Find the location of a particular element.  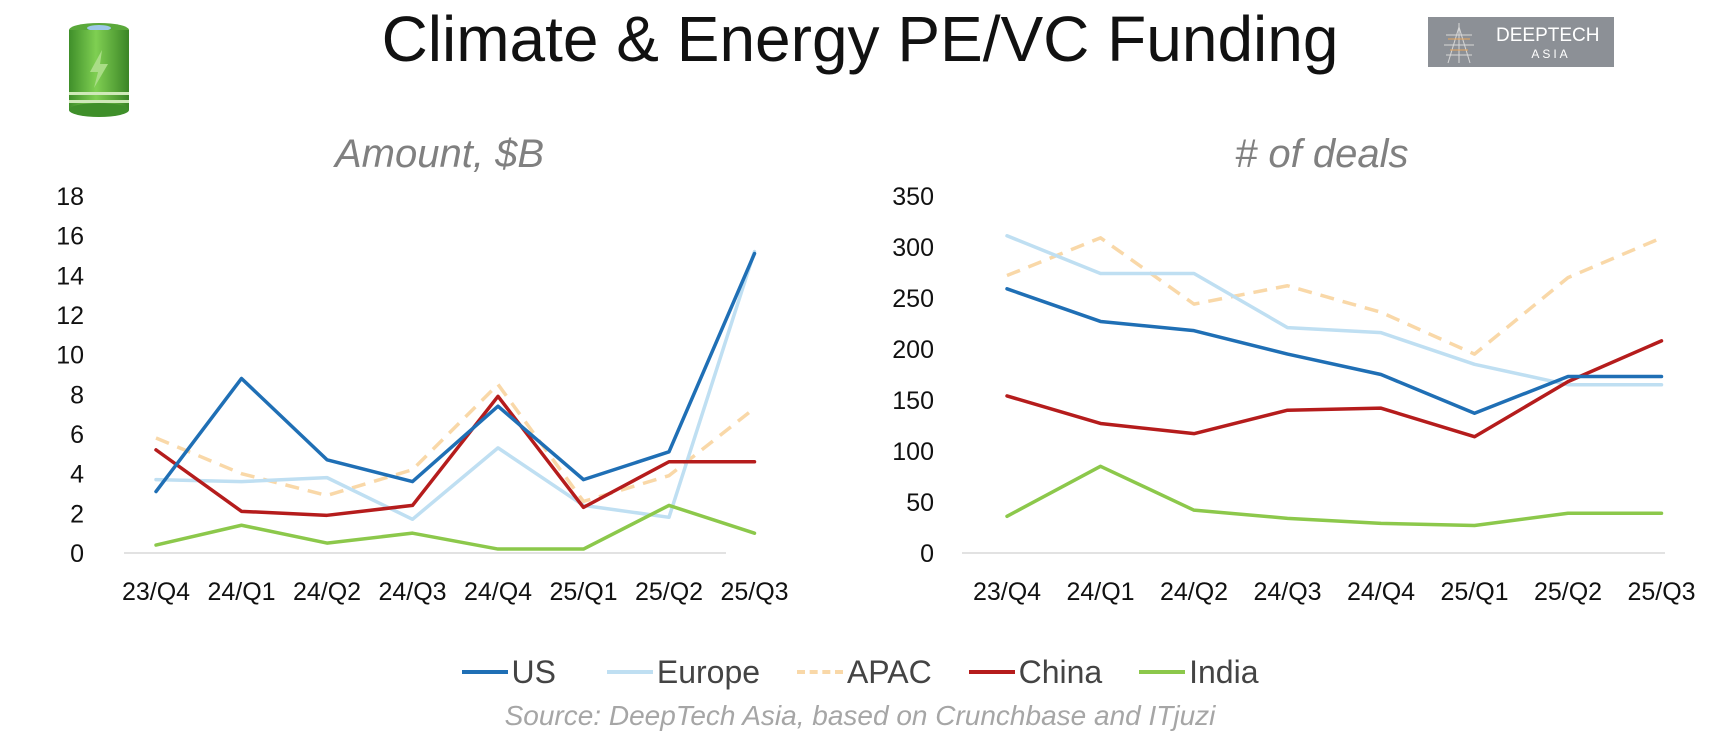

chart-title-deals: # of deals is located at coordinates (1322, 154).